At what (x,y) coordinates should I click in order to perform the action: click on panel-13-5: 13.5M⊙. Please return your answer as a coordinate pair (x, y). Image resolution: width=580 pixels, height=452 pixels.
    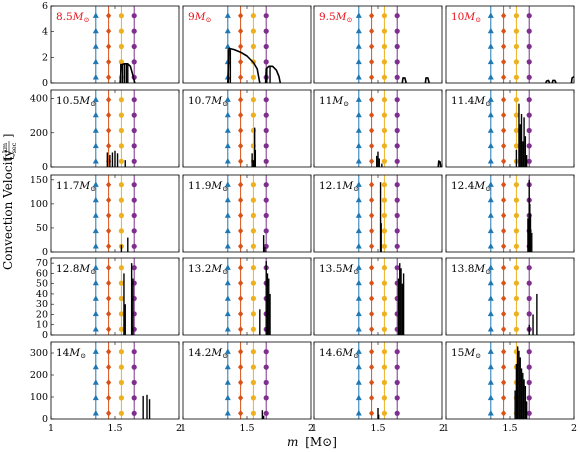
    Looking at the image, I should click on (378, 296).